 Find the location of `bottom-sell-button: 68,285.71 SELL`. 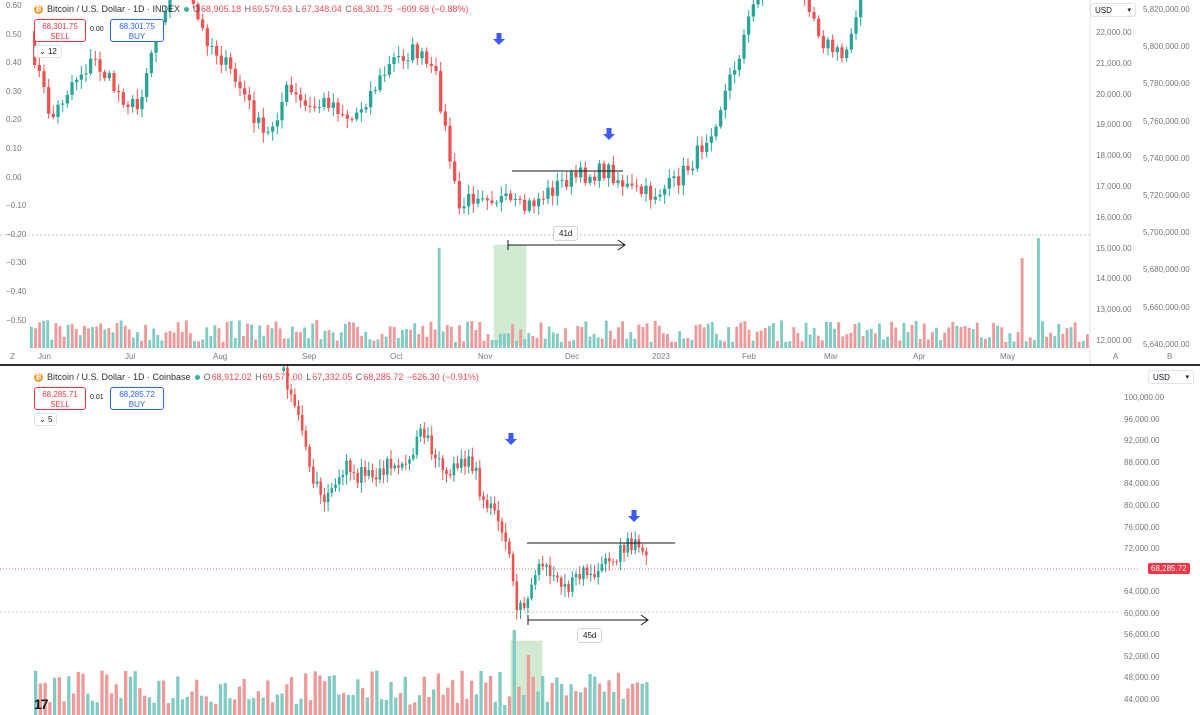

bottom-sell-button: 68,285.71 SELL is located at coordinates (60, 398).